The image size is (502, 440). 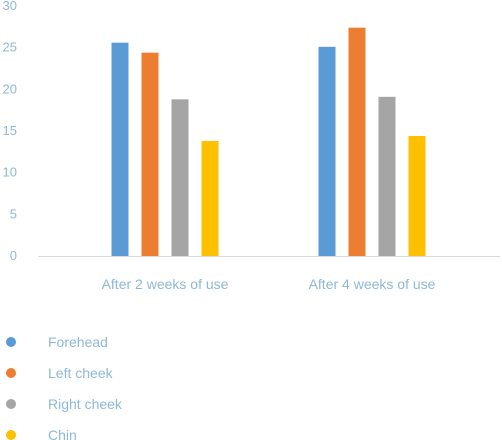 What do you see at coordinates (13, 255) in the screenshot?
I see `y-tick-label: 0` at bounding box center [13, 255].